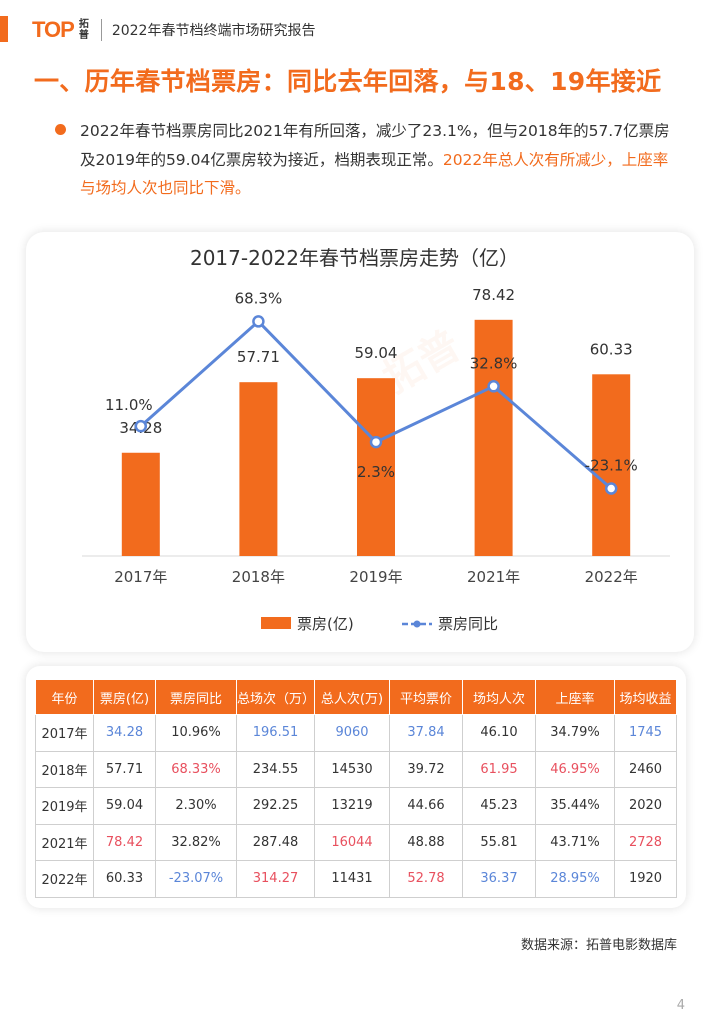 This screenshot has width=709, height=1024. I want to click on chart-title: 2017-2022年春节档票房走势（亿）, so click(354, 258).